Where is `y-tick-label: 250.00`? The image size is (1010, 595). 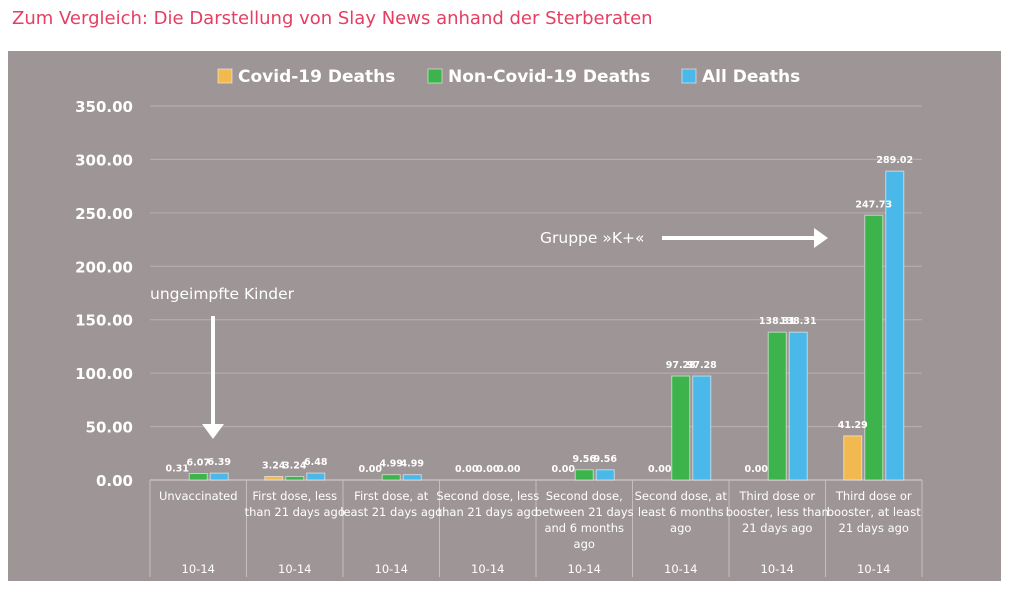
y-tick-label: 250.00 is located at coordinates (104, 214).